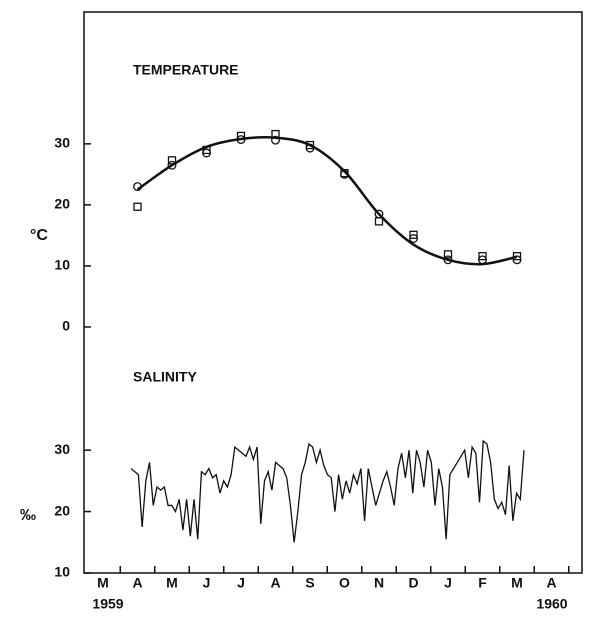 This screenshot has height=623, width=600. I want to click on chart-title: SALINITY, so click(165, 377).